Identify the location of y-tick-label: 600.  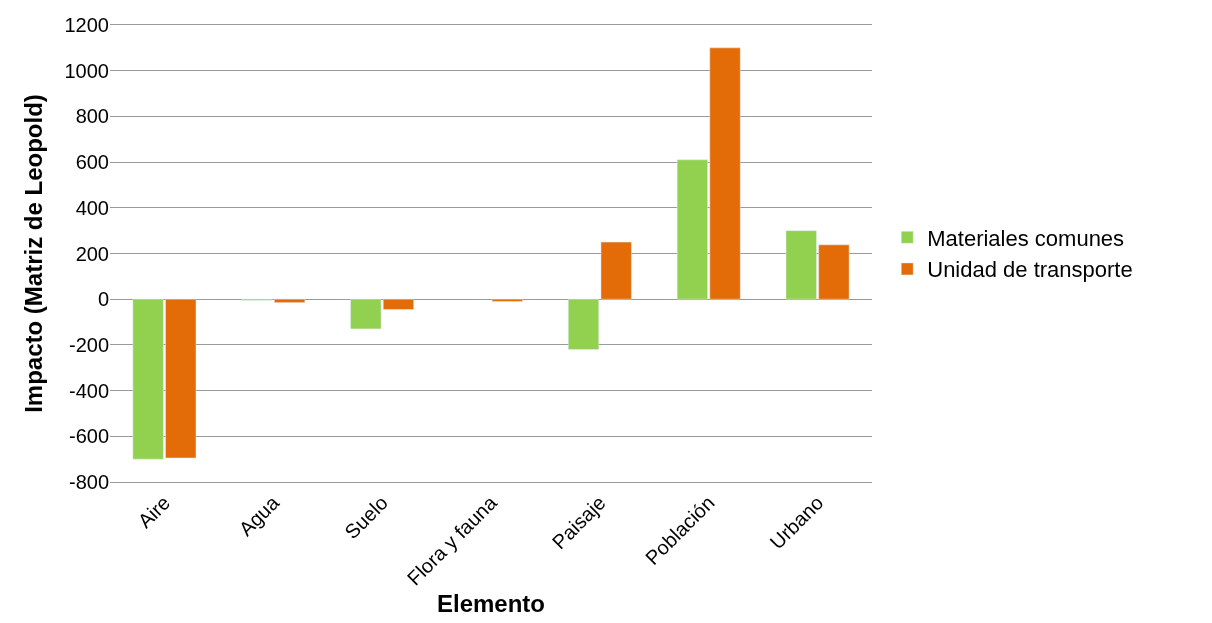
(92, 162).